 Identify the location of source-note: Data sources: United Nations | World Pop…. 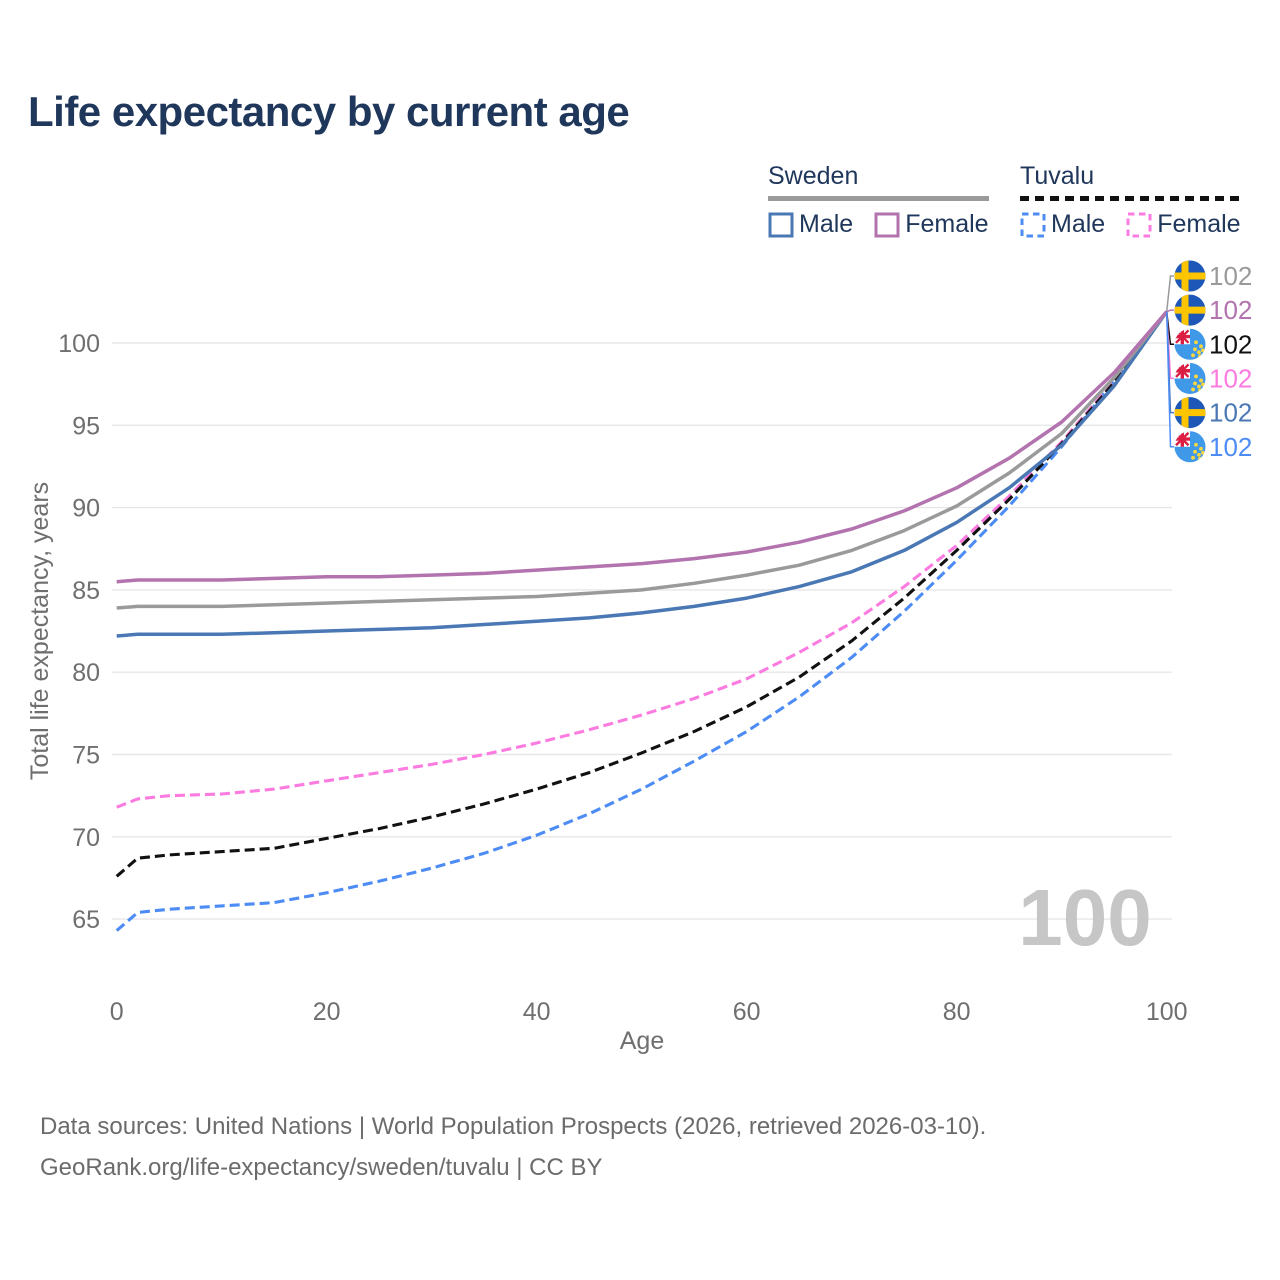
(513, 1147).